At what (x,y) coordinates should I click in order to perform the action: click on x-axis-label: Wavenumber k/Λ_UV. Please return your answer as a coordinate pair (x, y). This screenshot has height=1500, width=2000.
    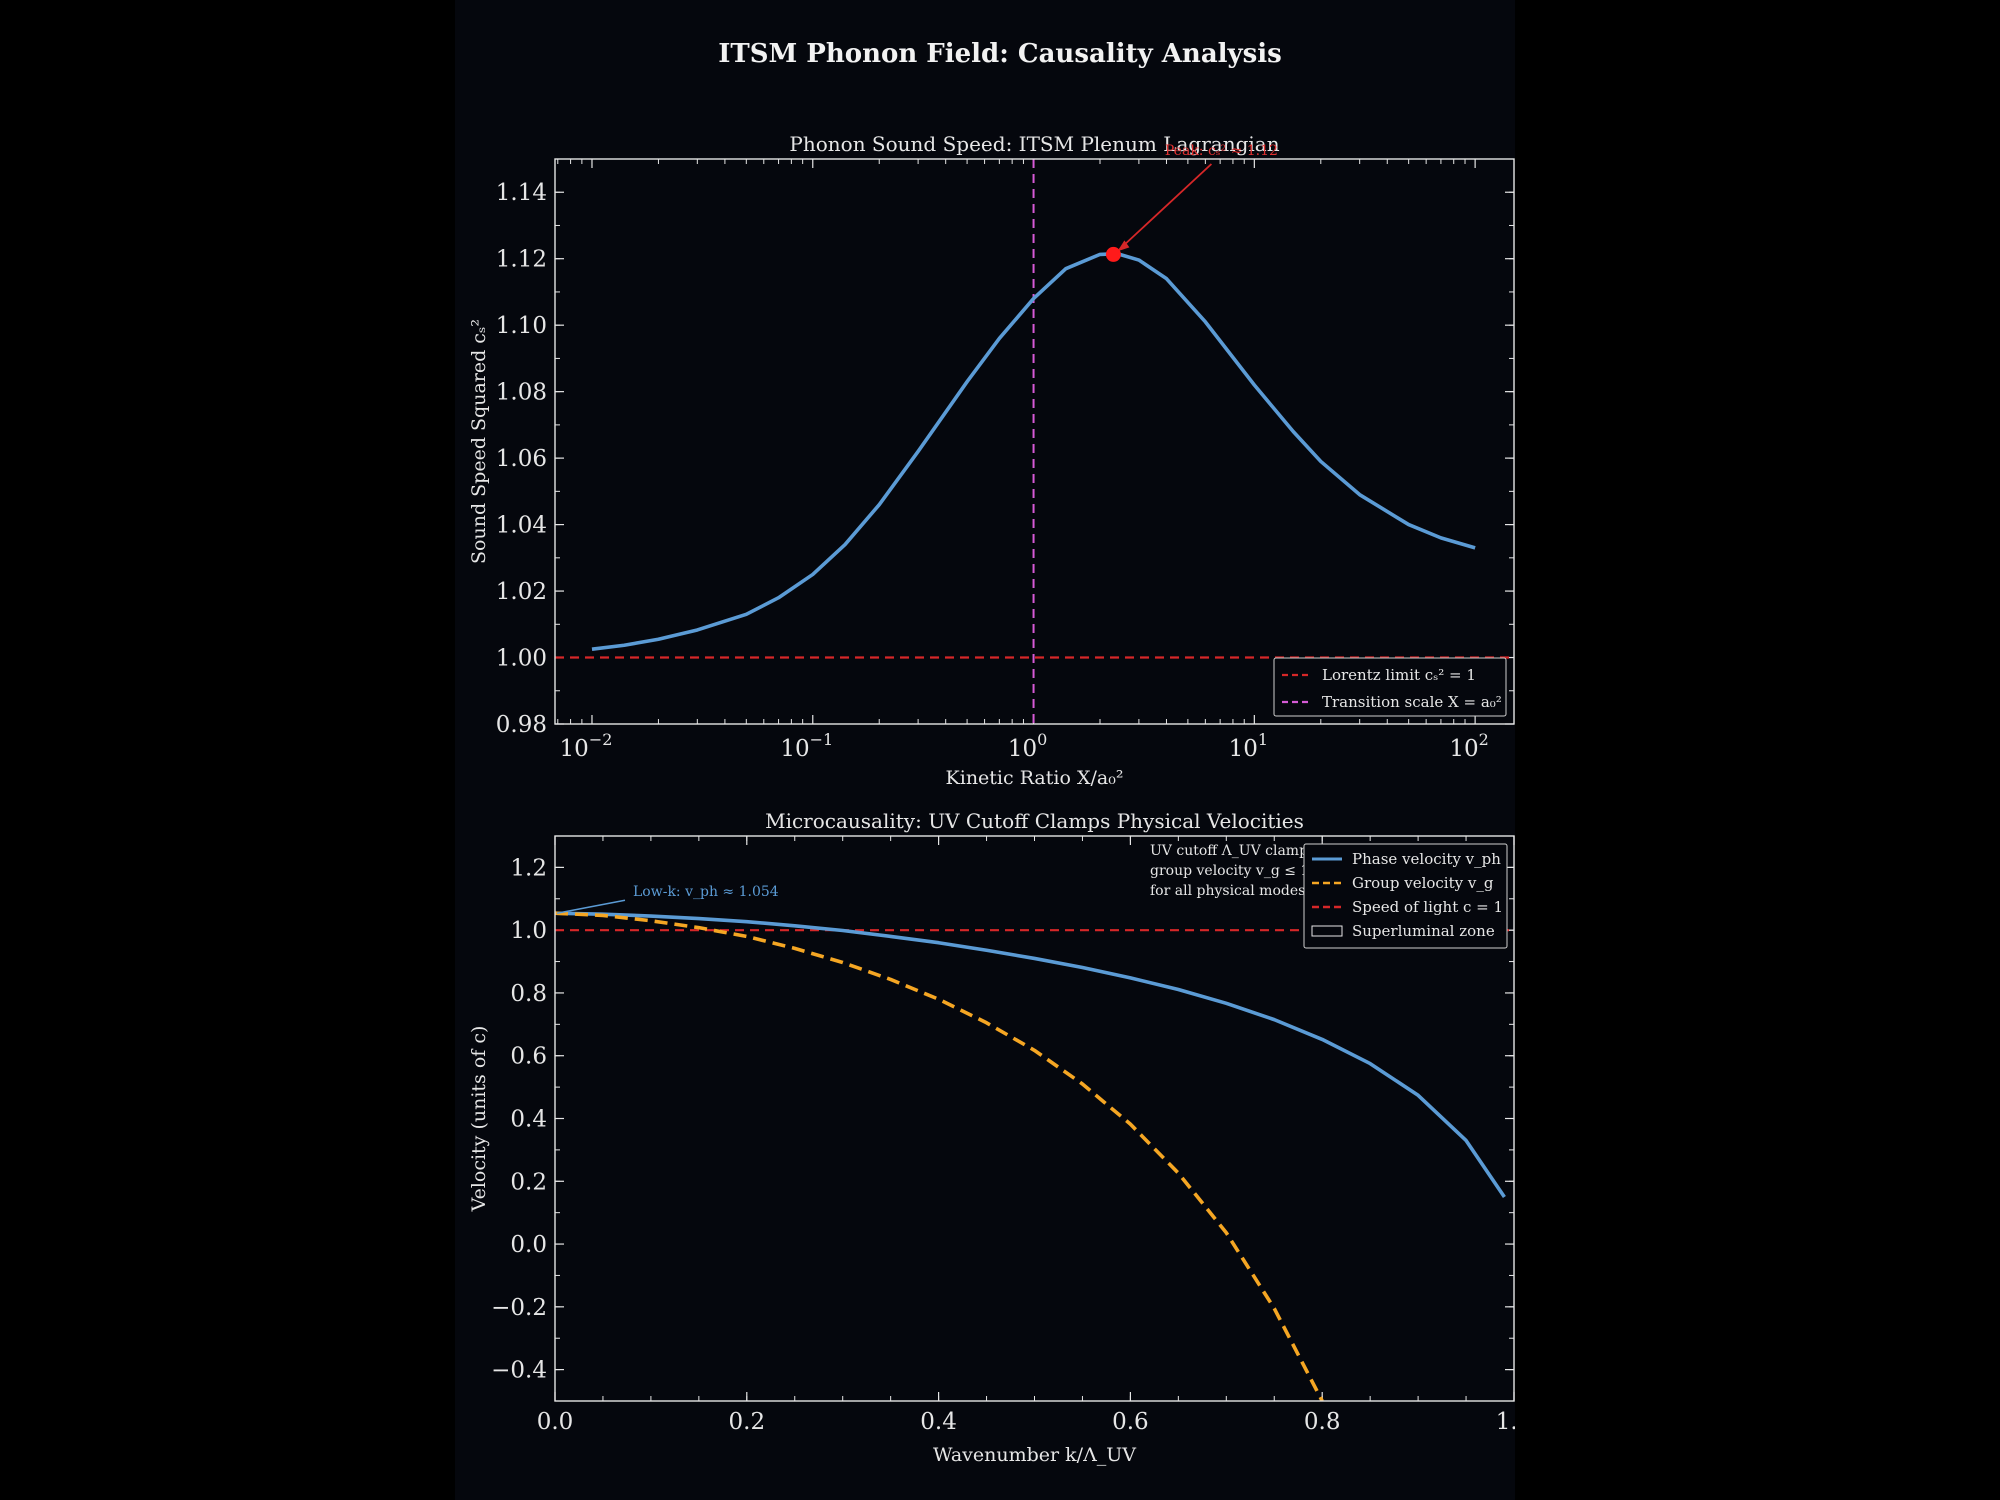
    Looking at the image, I should click on (1034, 1455).